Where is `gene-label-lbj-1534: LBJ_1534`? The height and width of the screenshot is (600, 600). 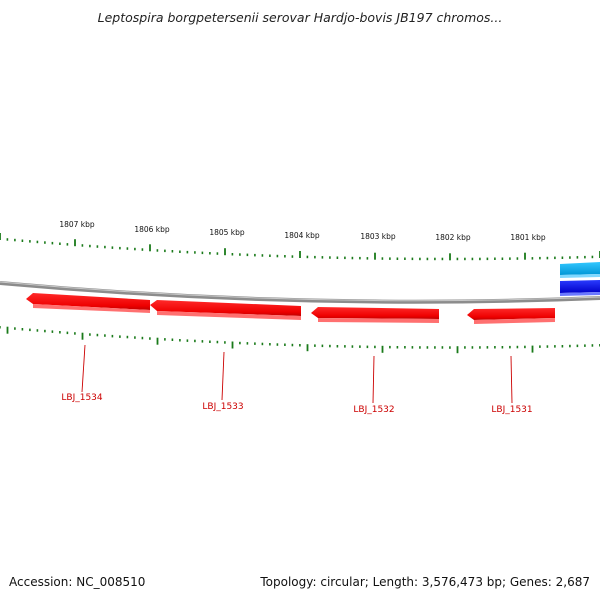 gene-label-lbj-1534: LBJ_1534 is located at coordinates (82, 398).